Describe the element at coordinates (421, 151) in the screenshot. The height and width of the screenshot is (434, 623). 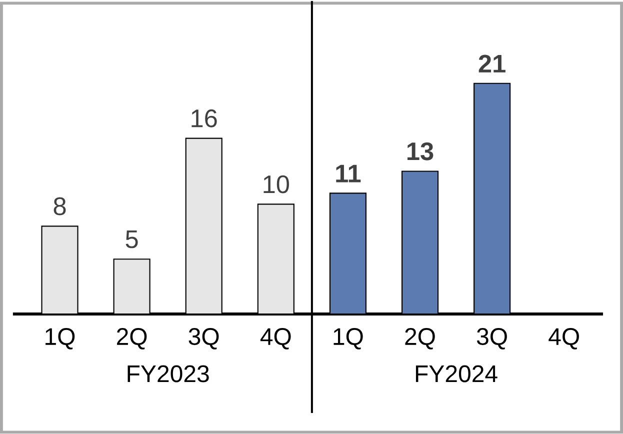
I see `data-label: 13` at that location.